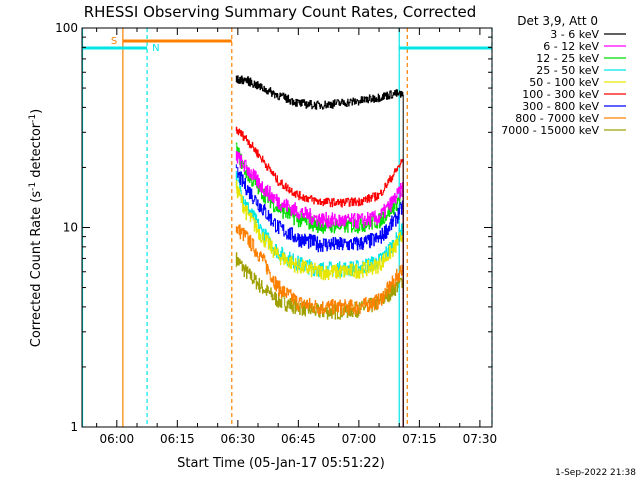 Image resolution: width=640 pixels, height=480 pixels. I want to click on y-tick-label: 1, so click(74, 427).